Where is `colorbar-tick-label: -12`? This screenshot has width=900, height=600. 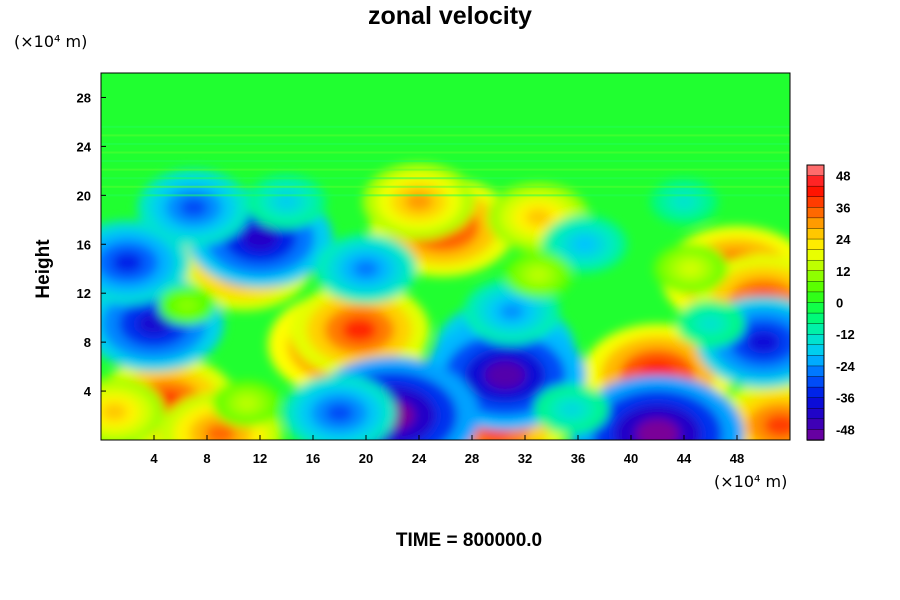 colorbar-tick-label: -12 is located at coordinates (845, 334).